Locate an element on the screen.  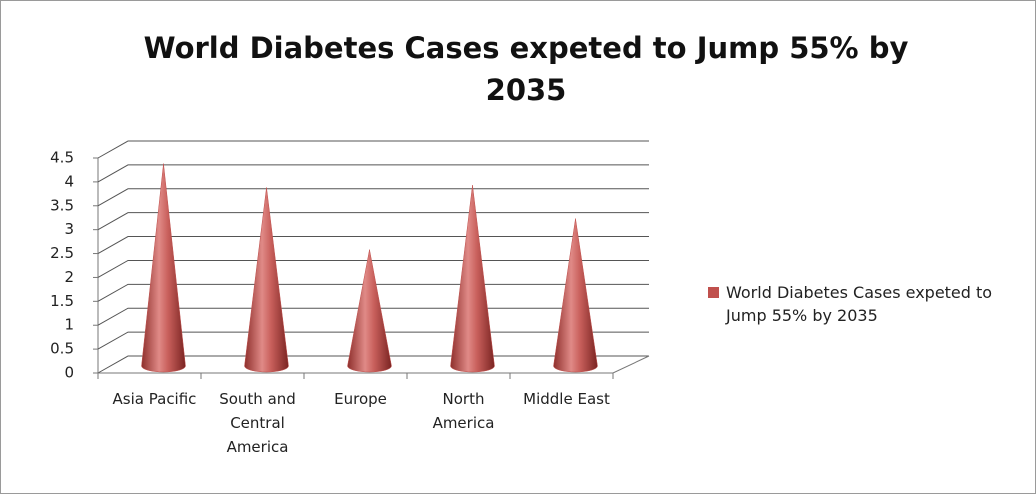
y-tick-label: 1 is located at coordinates (69, 325).